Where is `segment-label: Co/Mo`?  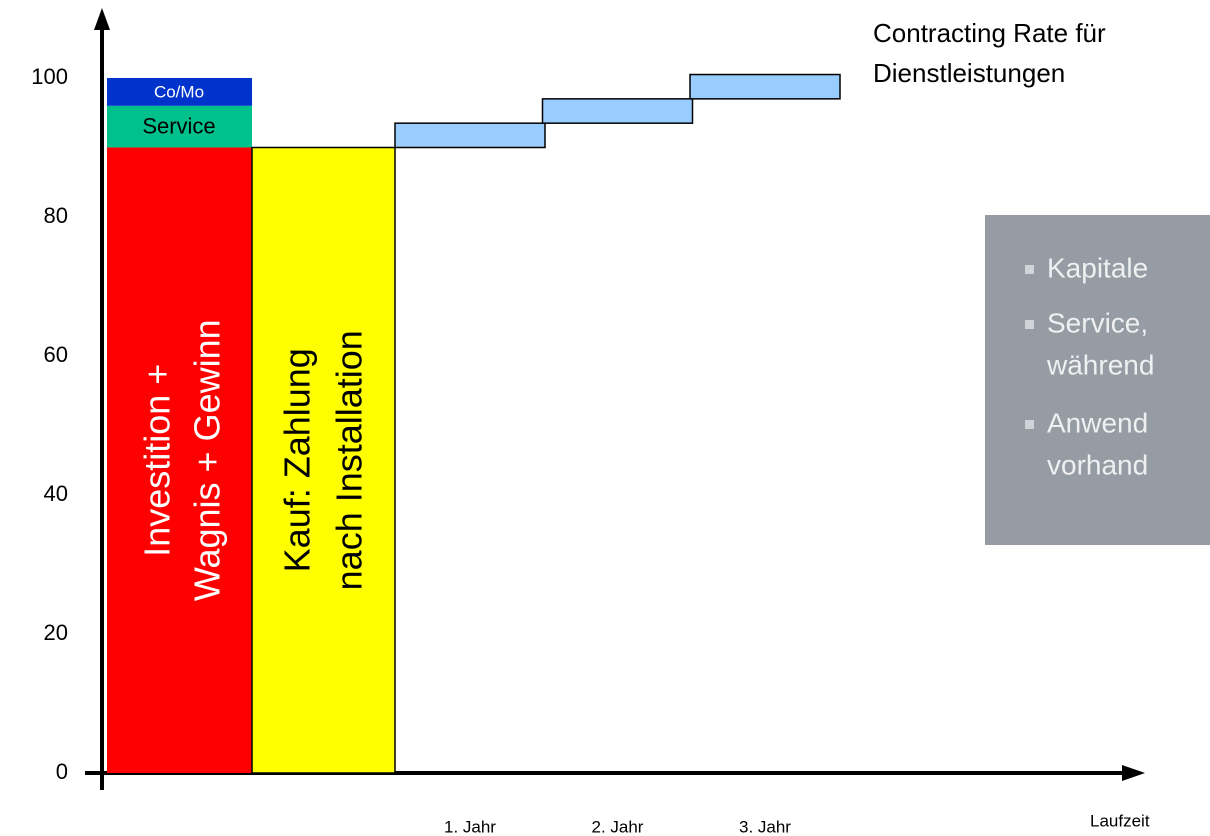
segment-label: Co/Mo is located at coordinates (179, 91).